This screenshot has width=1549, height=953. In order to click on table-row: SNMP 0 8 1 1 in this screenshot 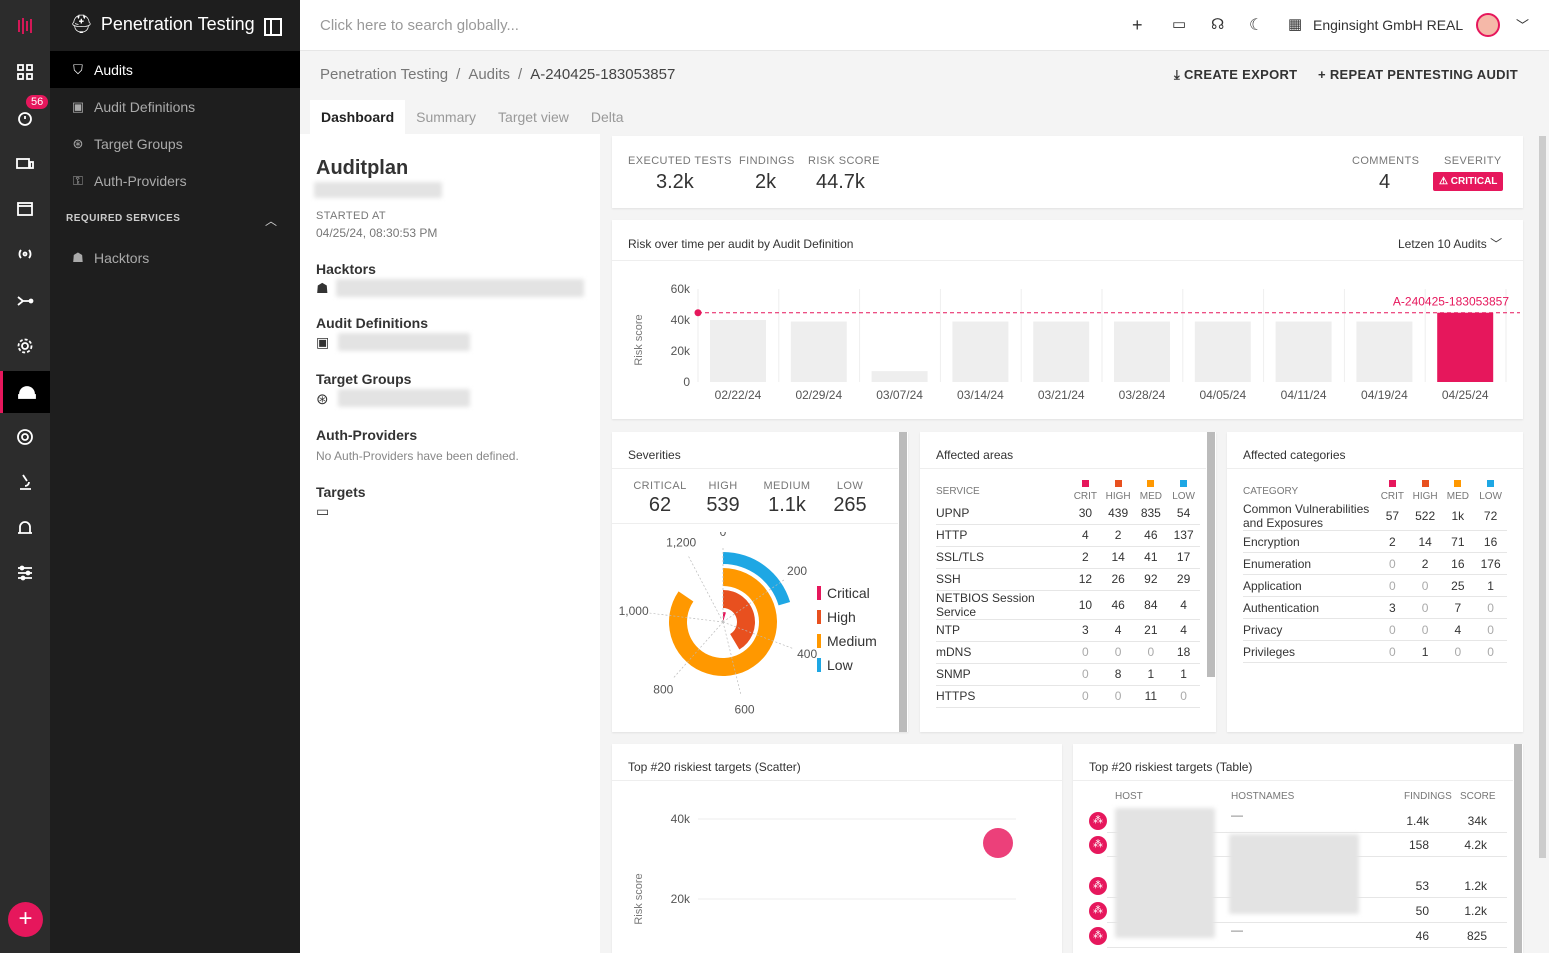, I will do `click(1068, 674)`.